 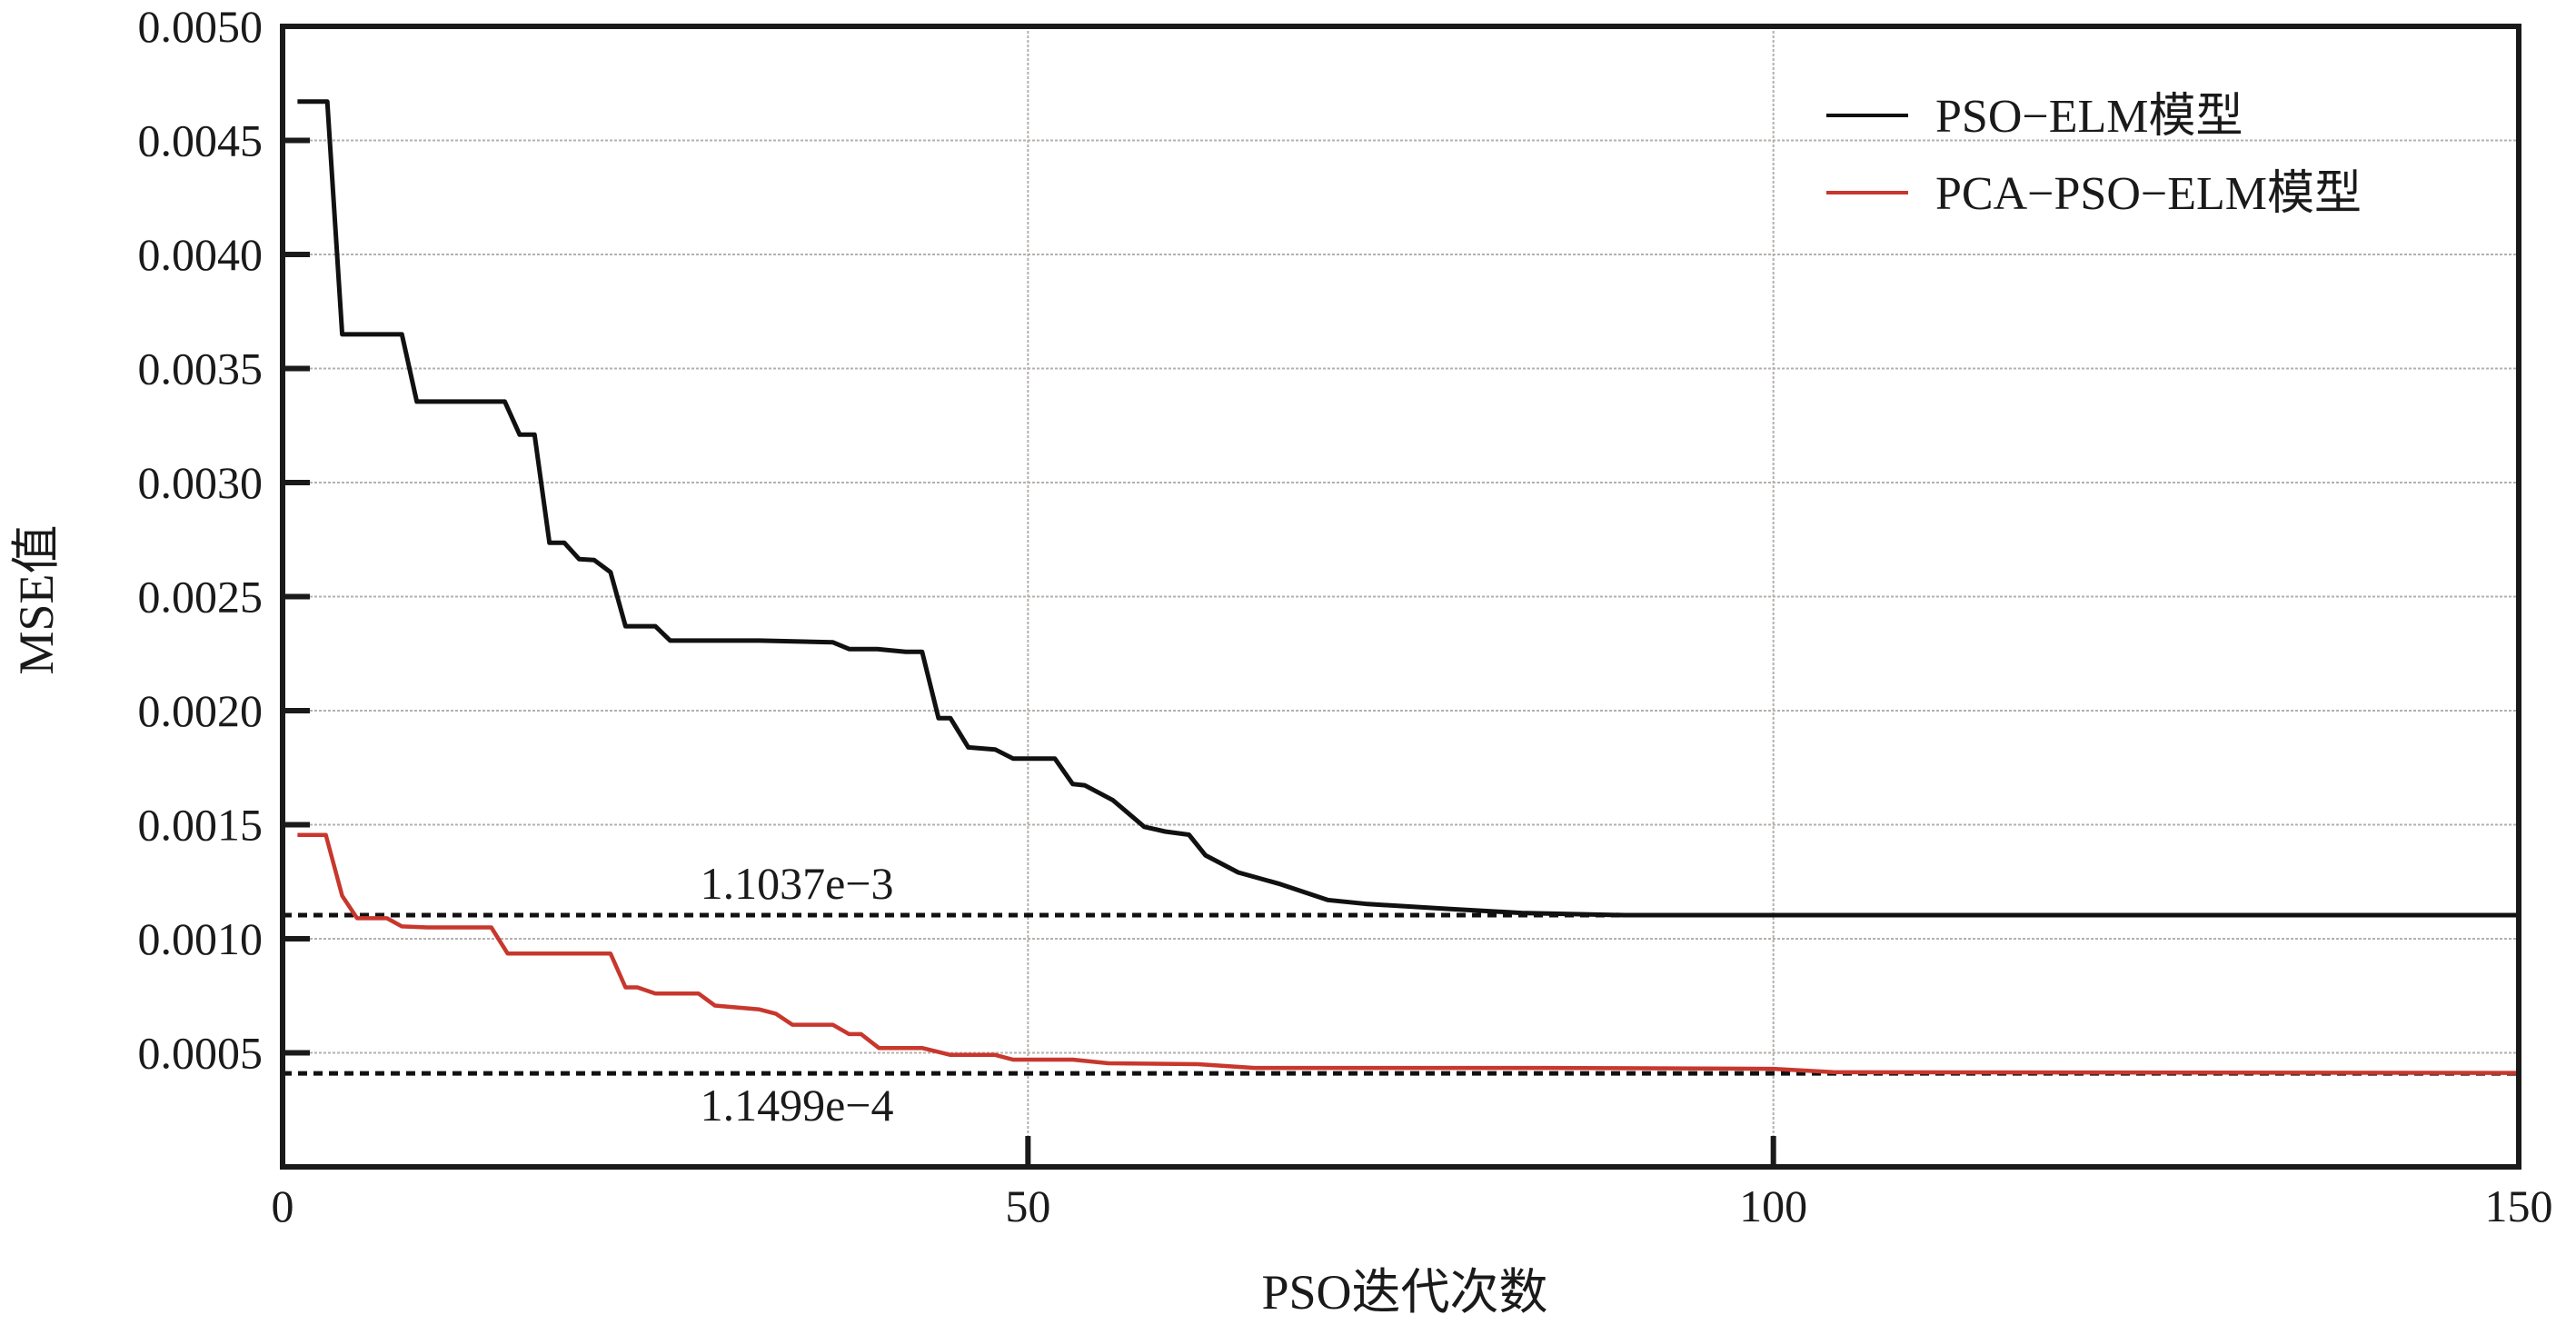 I want to click on y-tick-label: 0.0045, so click(x=201, y=141).